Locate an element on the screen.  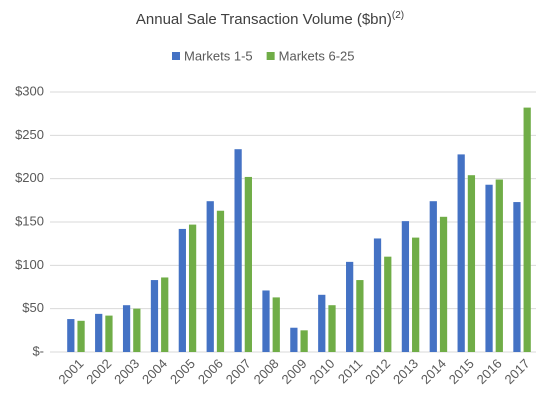
y-tick-label: $250 is located at coordinates (29, 134).